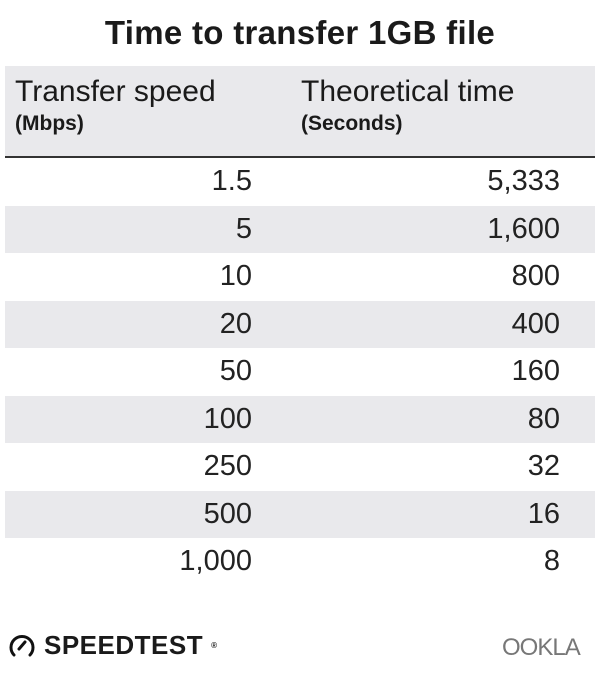 Image resolution: width=600 pixels, height=677 pixels. Describe the element at coordinates (523, 181) in the screenshot. I see `time-cell: 5,333` at that location.